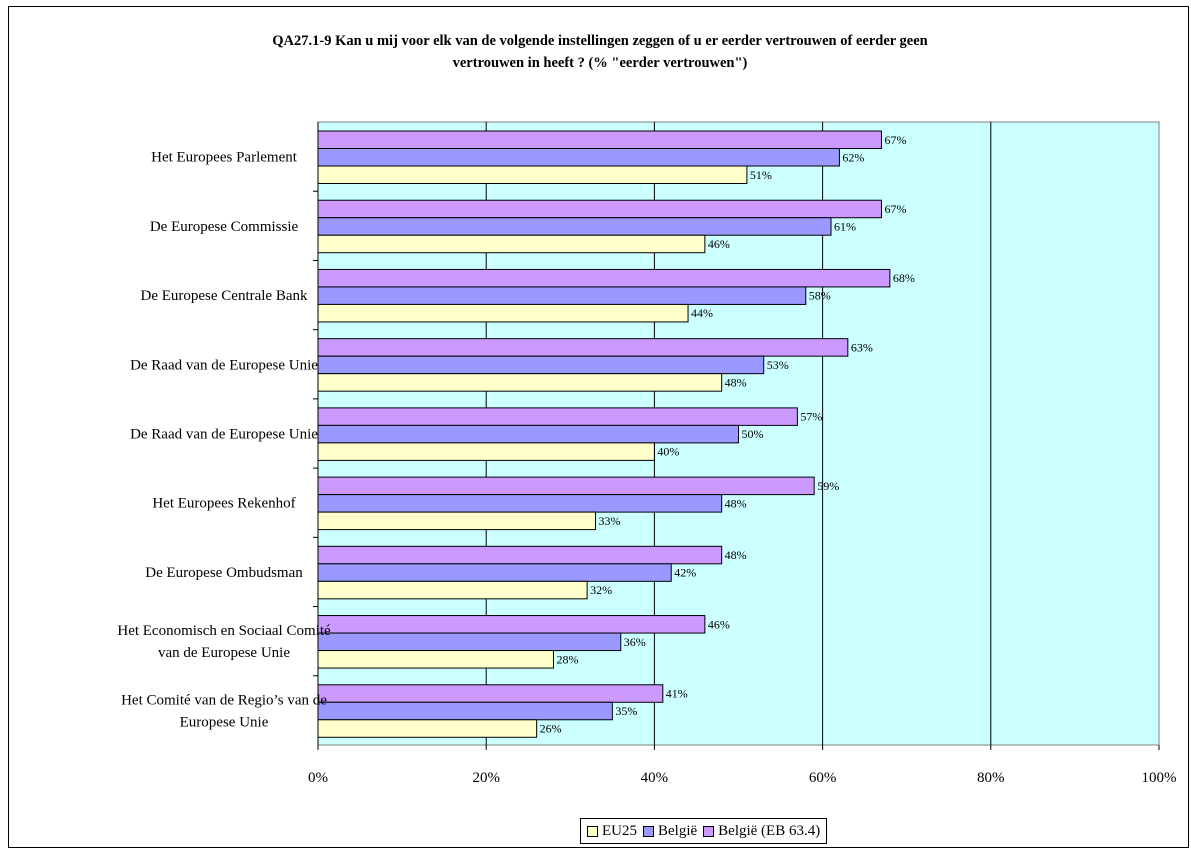  What do you see at coordinates (845, 226) in the screenshot?
I see `data-label: 61%` at bounding box center [845, 226].